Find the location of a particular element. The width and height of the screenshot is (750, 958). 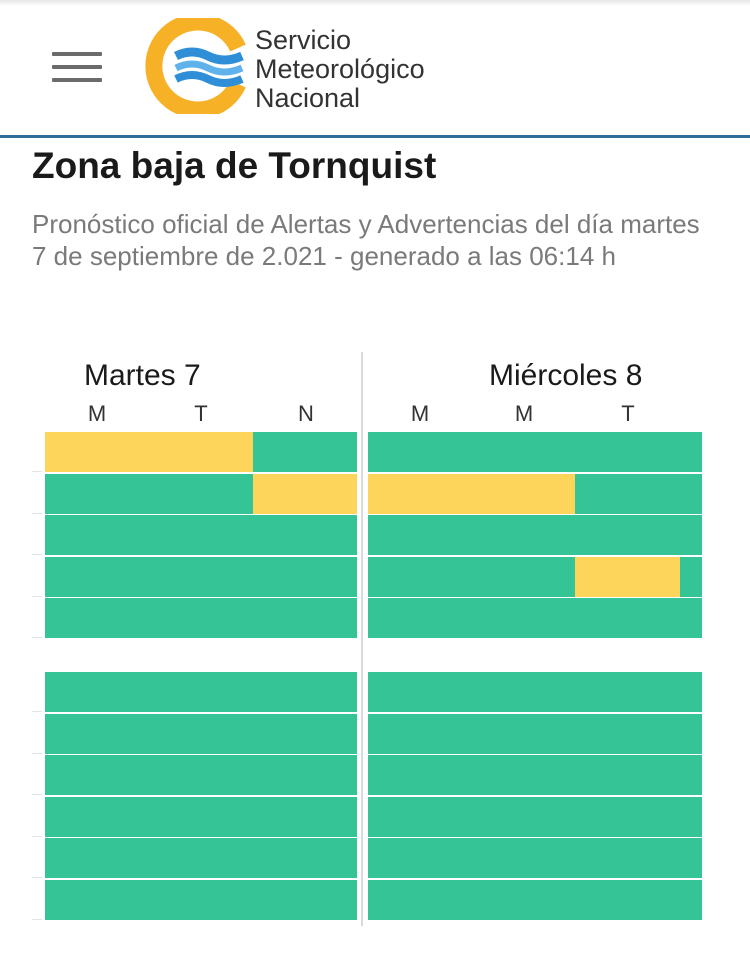

site-name-line: Servicio is located at coordinates (303, 40).